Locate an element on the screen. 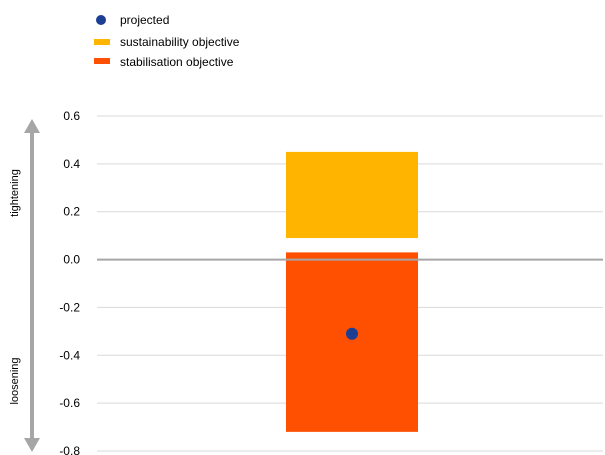  tightening-label: tightening is located at coordinates (15, 193).